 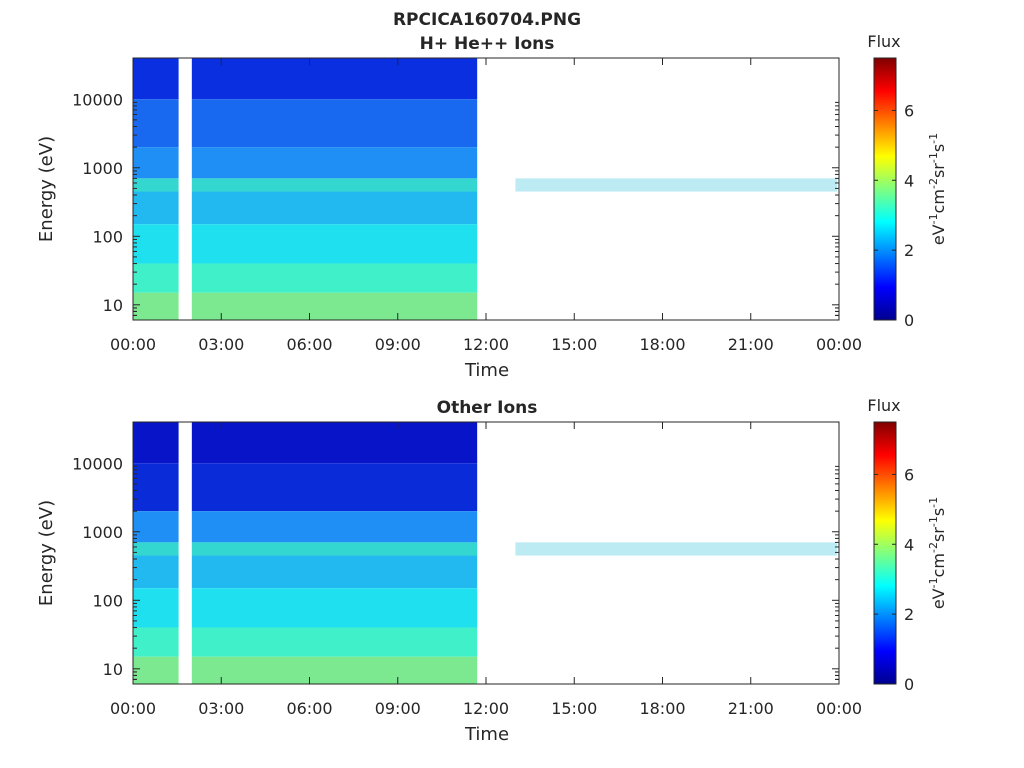 I want to click on figure-title: RPCICA160704.PNG, so click(x=487, y=20).